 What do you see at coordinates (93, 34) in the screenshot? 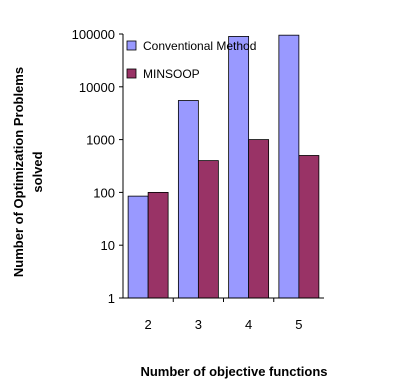
I see `y-tick-label-100000: 100000` at bounding box center [93, 34].